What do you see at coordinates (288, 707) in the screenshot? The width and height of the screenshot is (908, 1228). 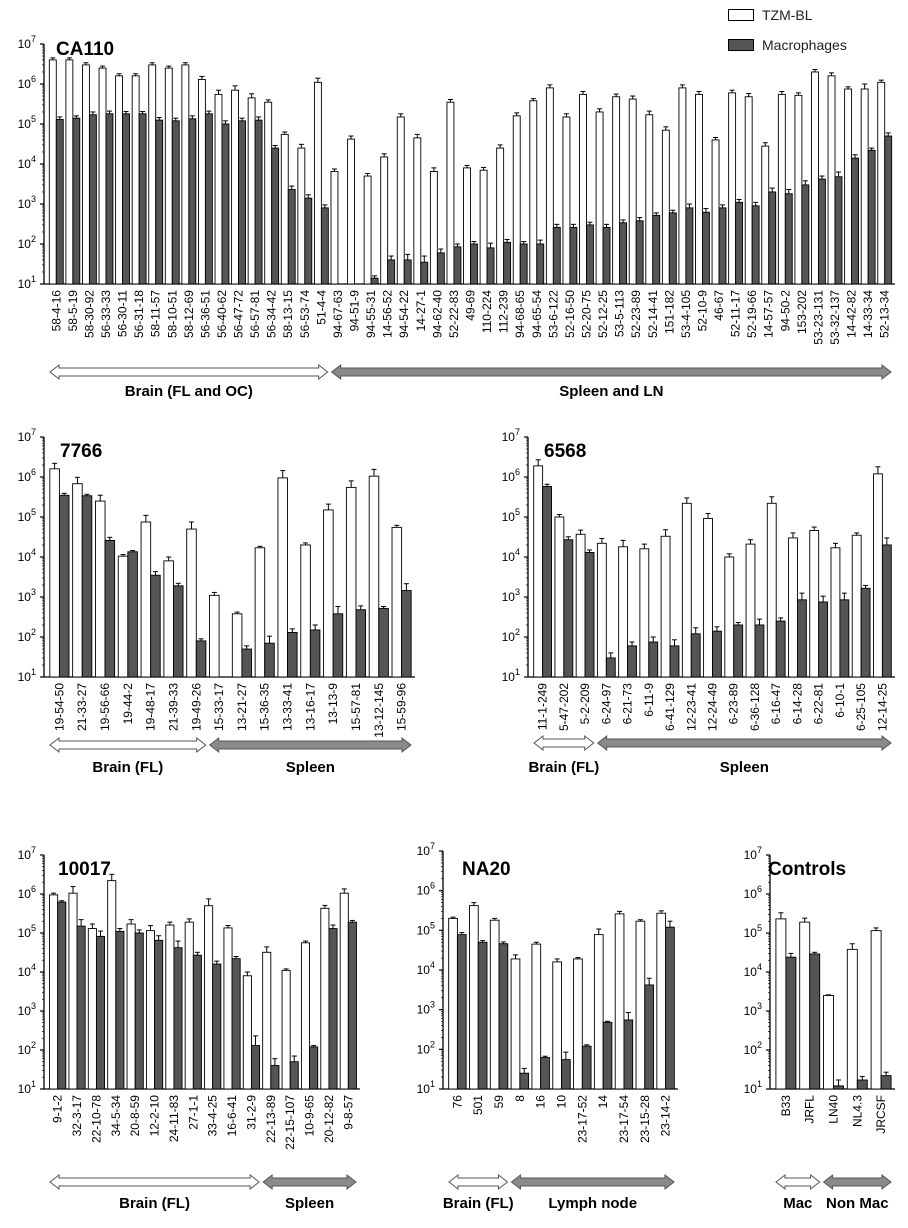 I see `x-tick-label: 13-33-41` at bounding box center [288, 707].